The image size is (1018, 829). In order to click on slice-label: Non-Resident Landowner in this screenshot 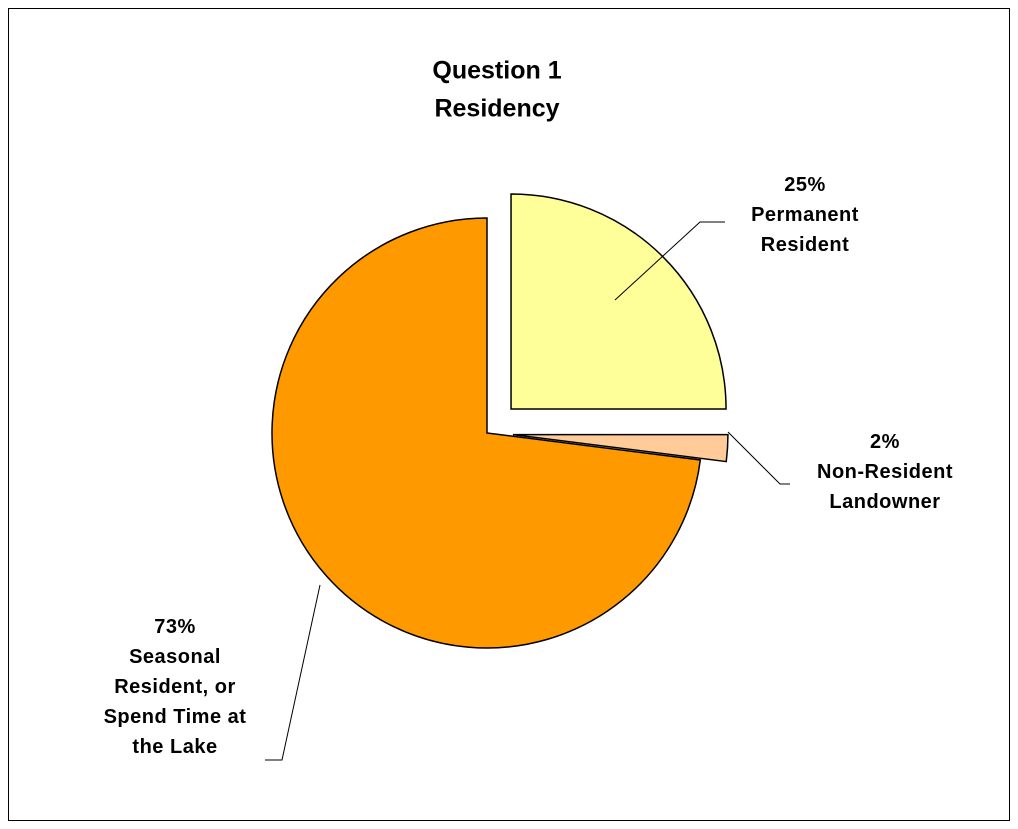, I will do `click(885, 487)`.